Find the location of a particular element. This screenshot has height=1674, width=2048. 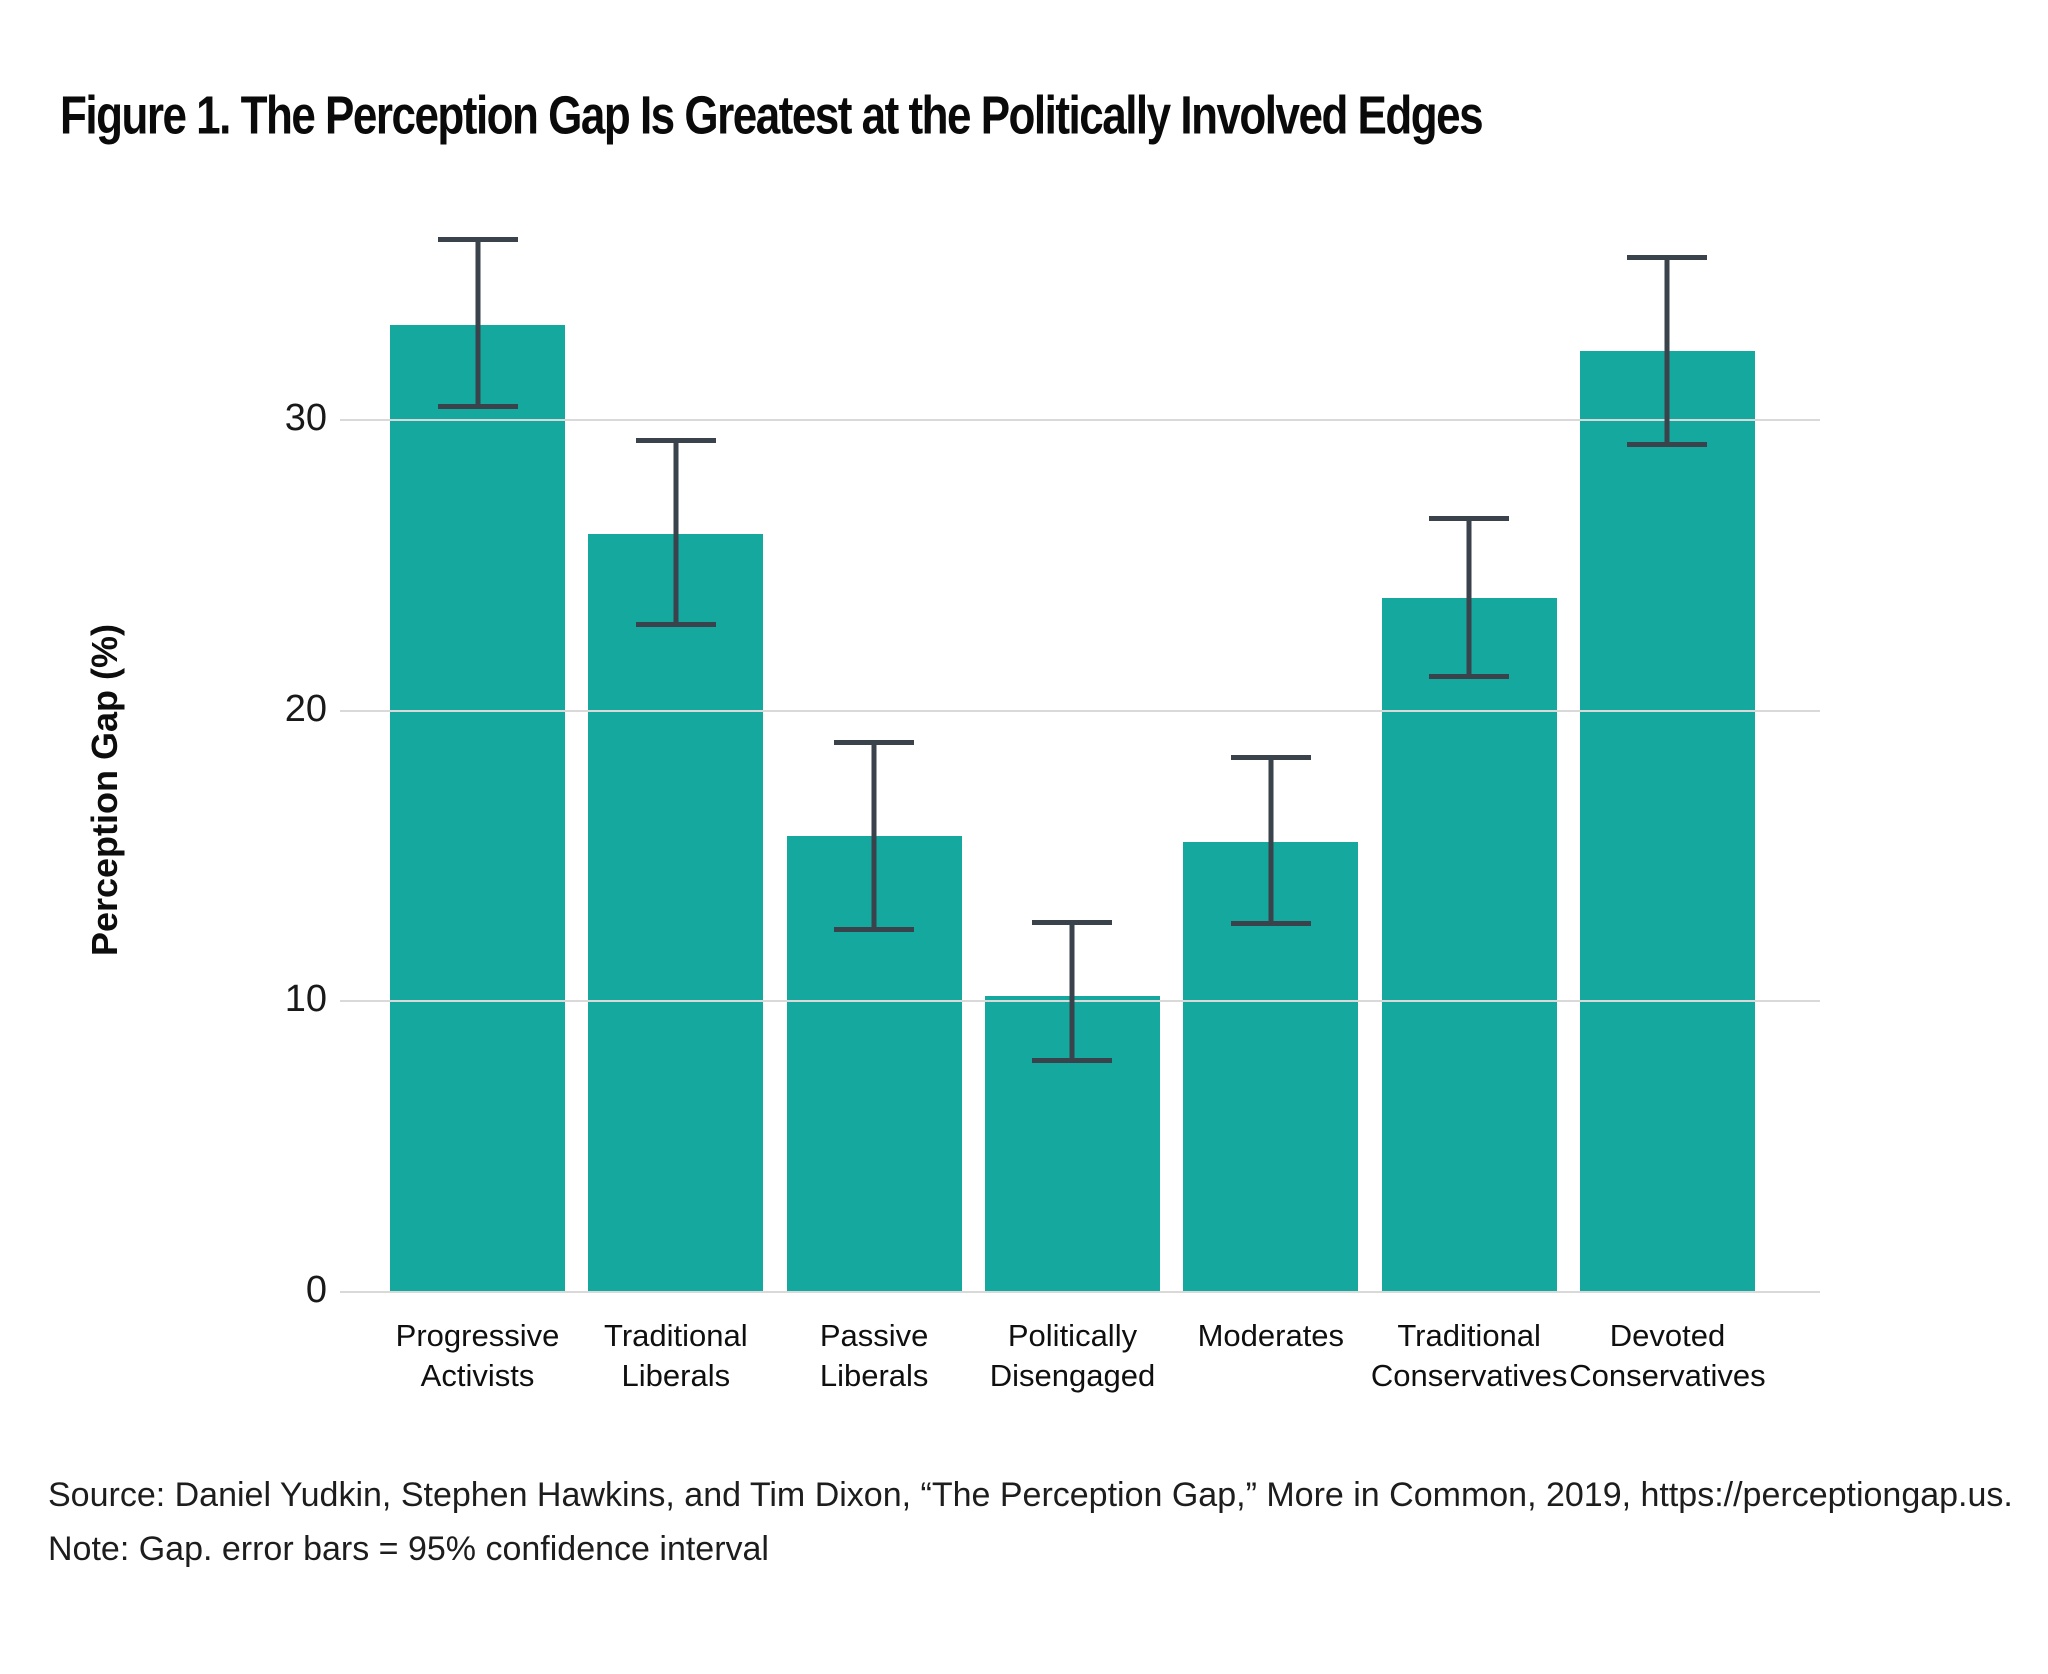

error-bar-moderates is located at coordinates (1270, 840).